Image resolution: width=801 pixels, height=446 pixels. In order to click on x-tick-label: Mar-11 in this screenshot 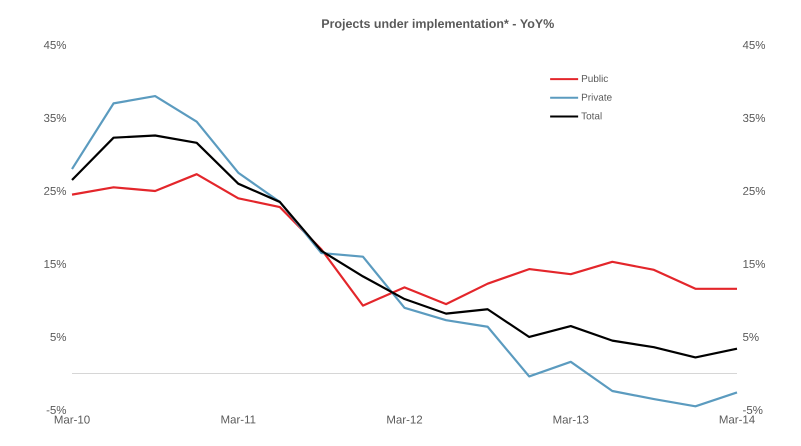, I will do `click(238, 420)`.